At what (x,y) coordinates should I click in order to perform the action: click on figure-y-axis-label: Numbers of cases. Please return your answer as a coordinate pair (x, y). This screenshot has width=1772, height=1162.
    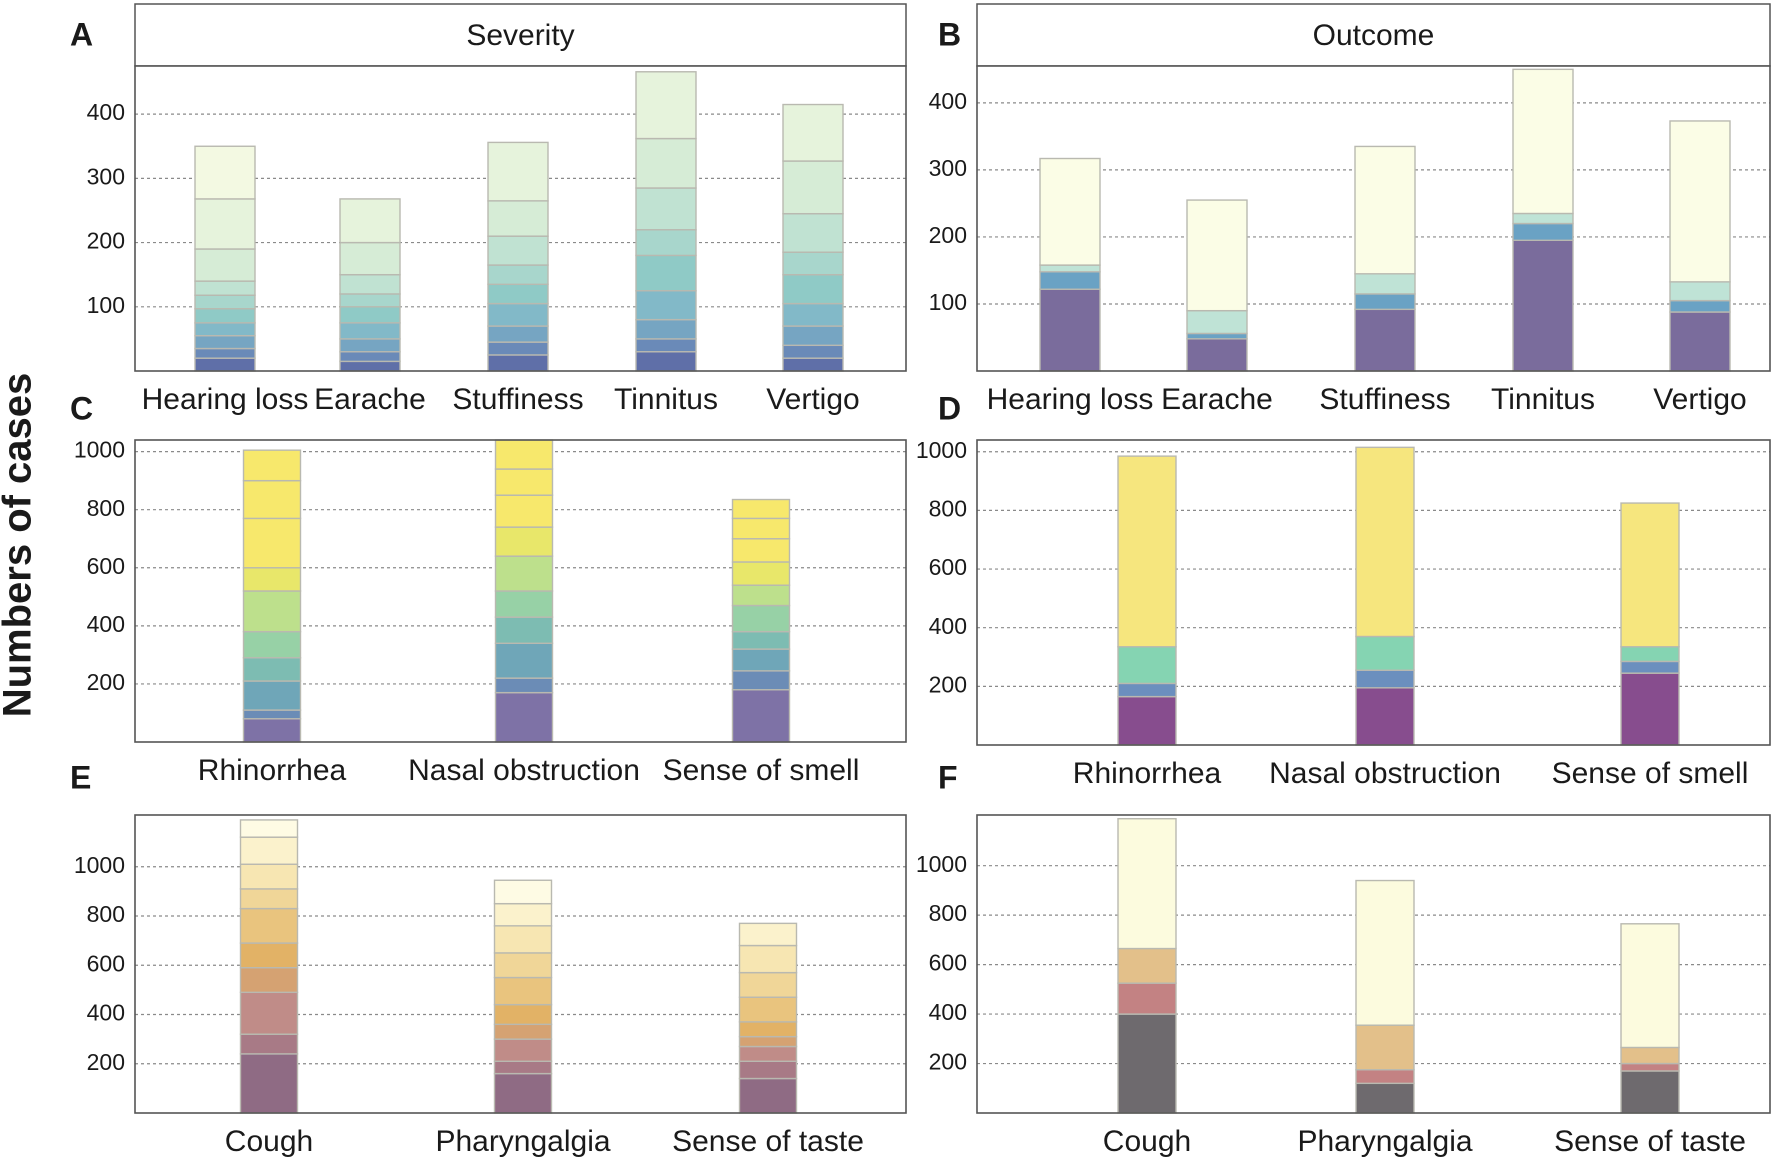
    Looking at the image, I should click on (20, 545).